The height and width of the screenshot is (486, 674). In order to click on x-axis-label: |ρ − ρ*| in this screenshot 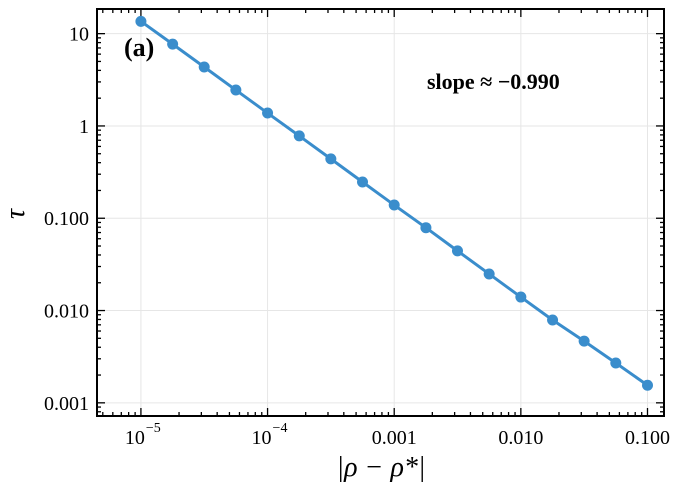, I will do `click(380, 467)`.